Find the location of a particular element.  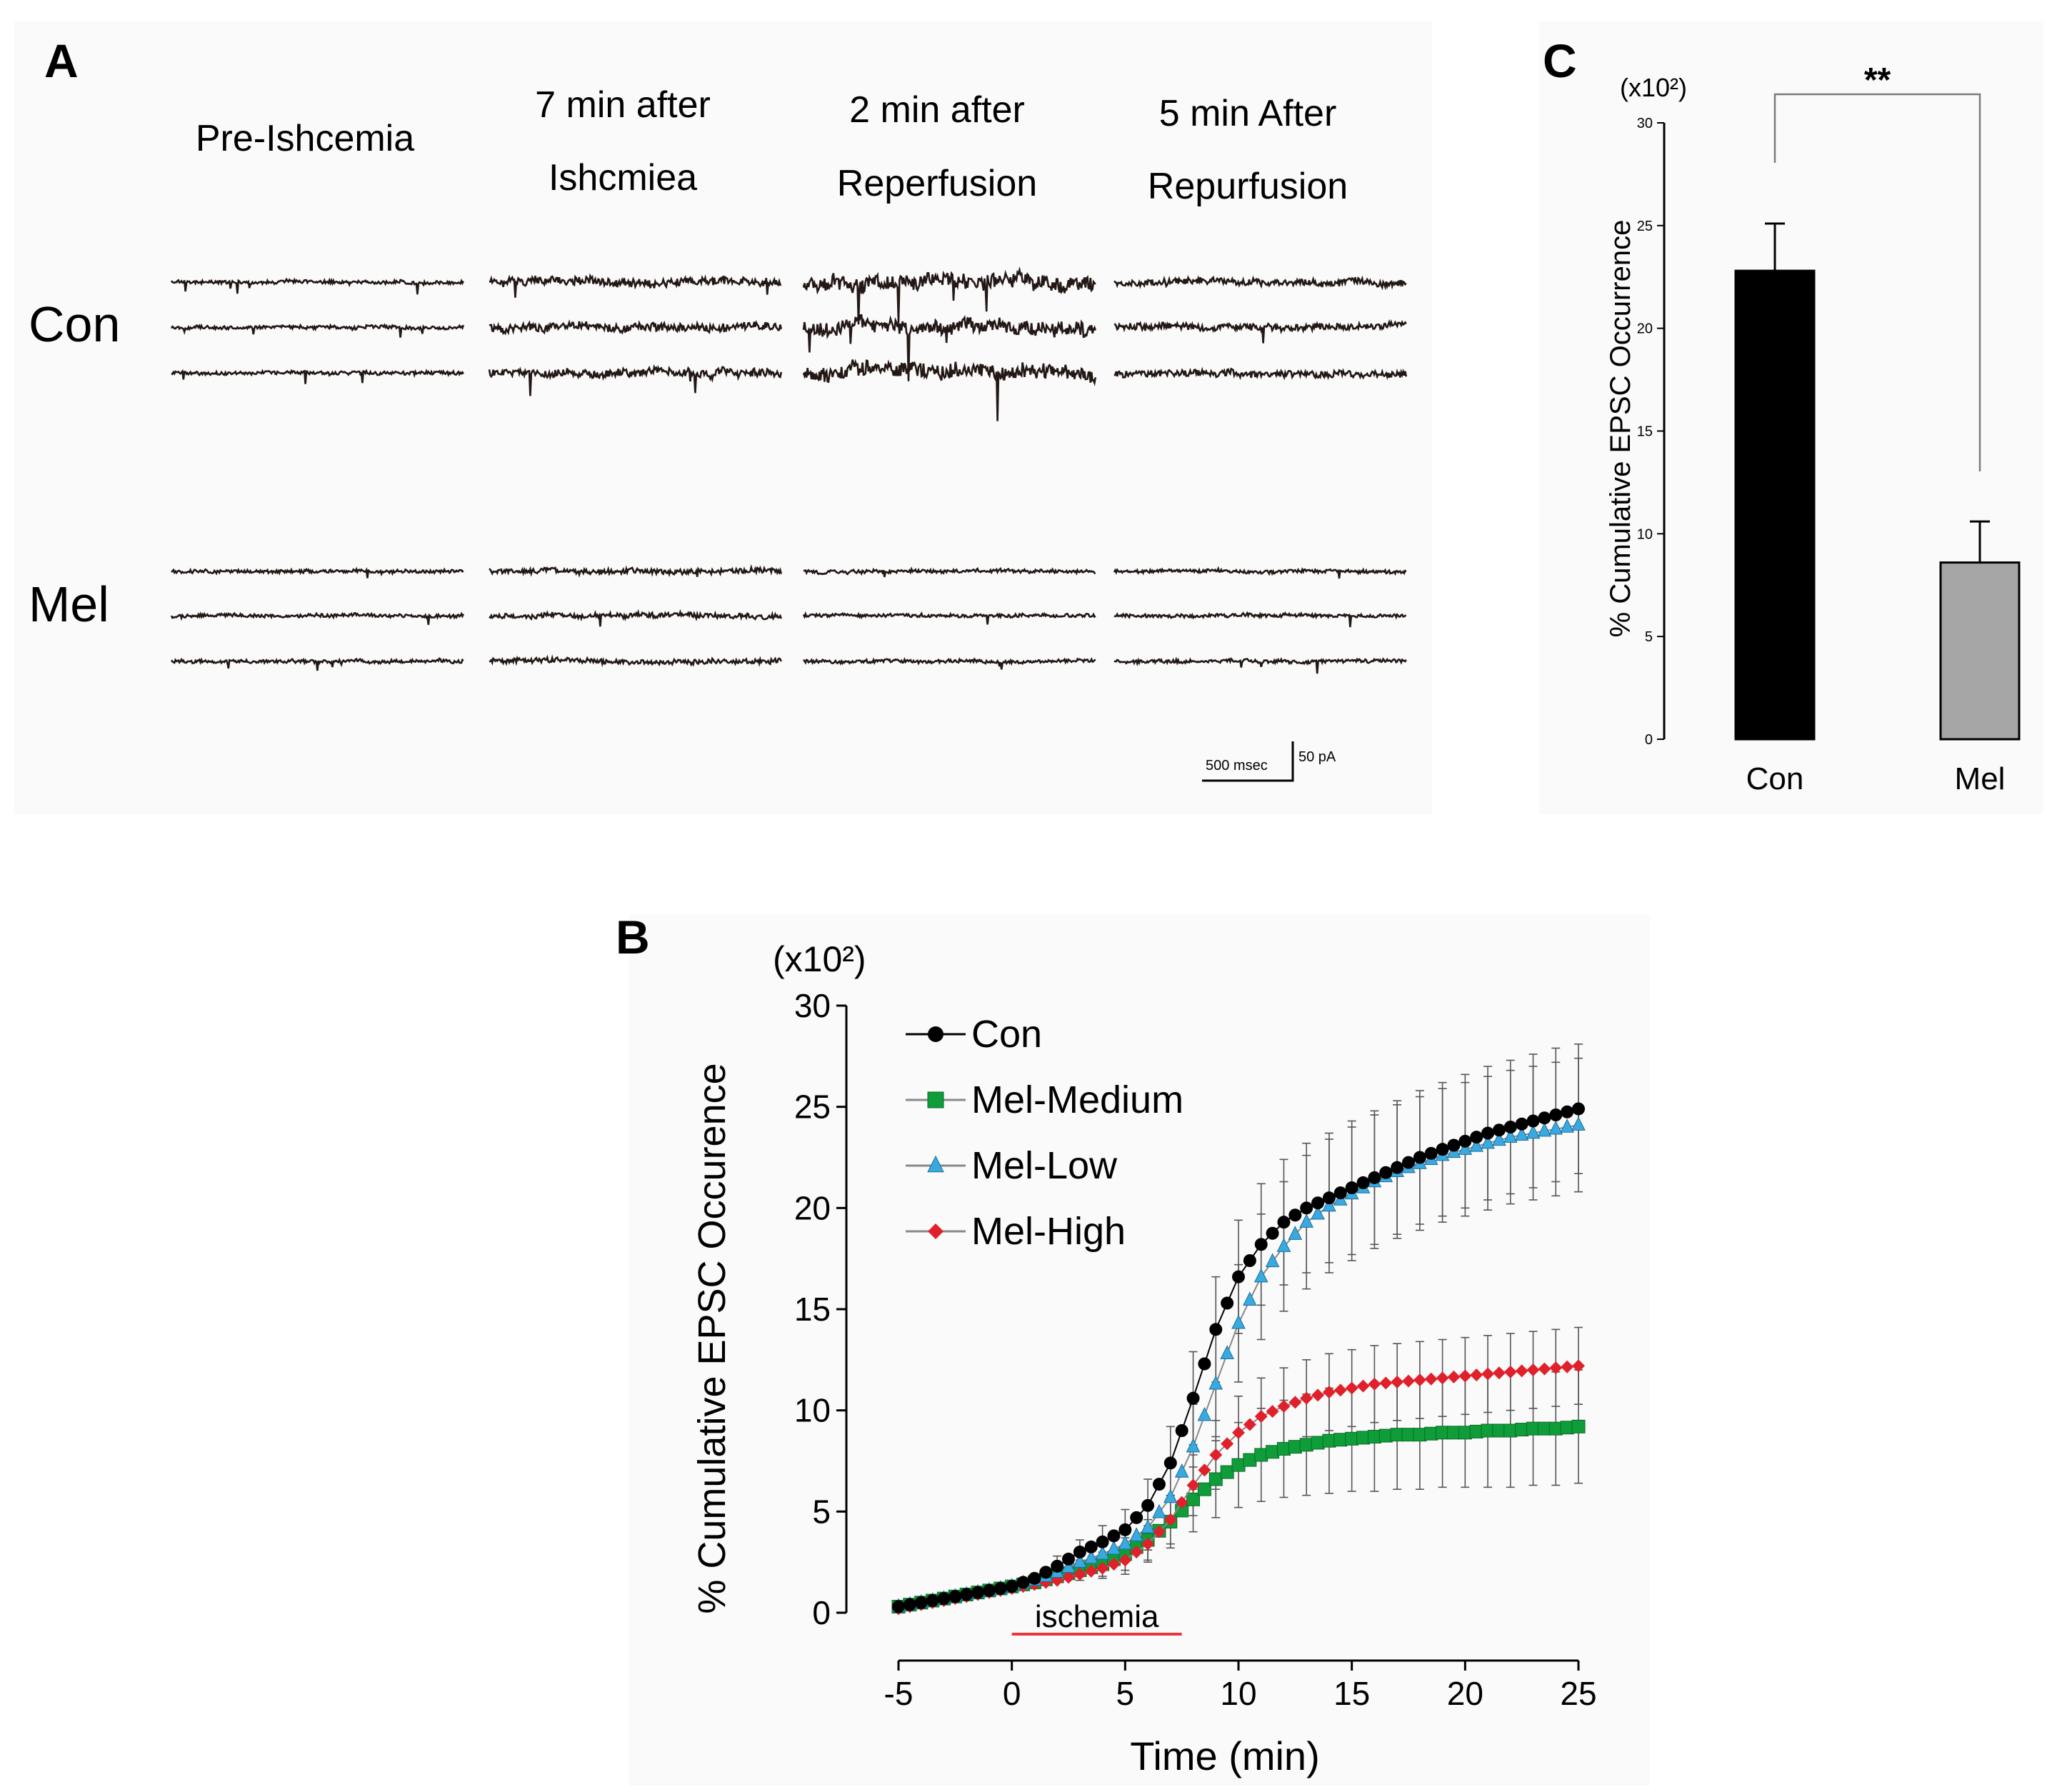

trace-con-col3-sweep2 is located at coordinates (1260, 373).